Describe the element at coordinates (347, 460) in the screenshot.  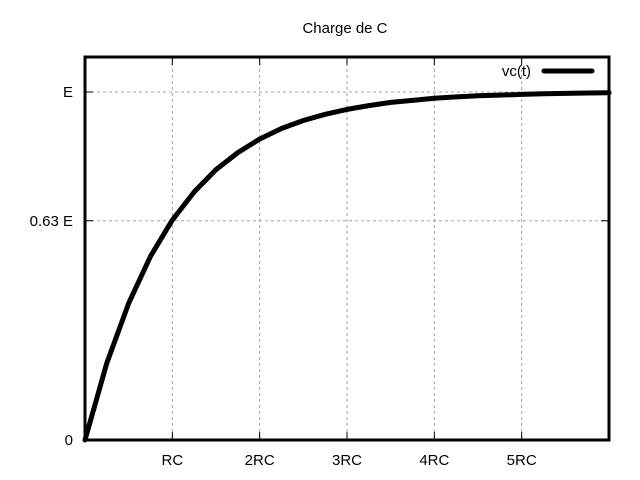
I see `x-tick-label: 3RC` at that location.